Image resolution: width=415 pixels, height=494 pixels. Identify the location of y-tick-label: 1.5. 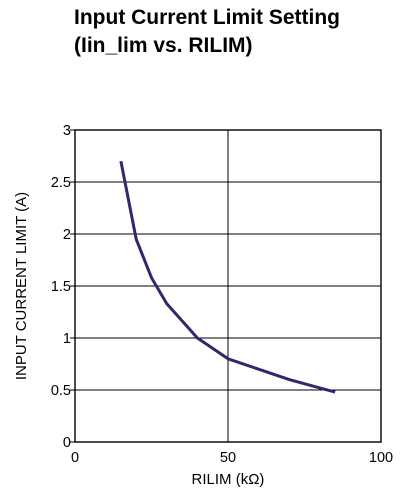
(61, 287).